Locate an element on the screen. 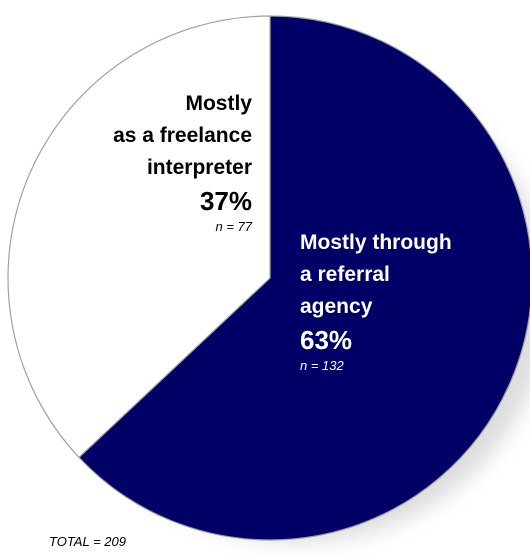 This screenshot has width=530, height=555. slice-percent-freelance: 37% is located at coordinates (225, 201).